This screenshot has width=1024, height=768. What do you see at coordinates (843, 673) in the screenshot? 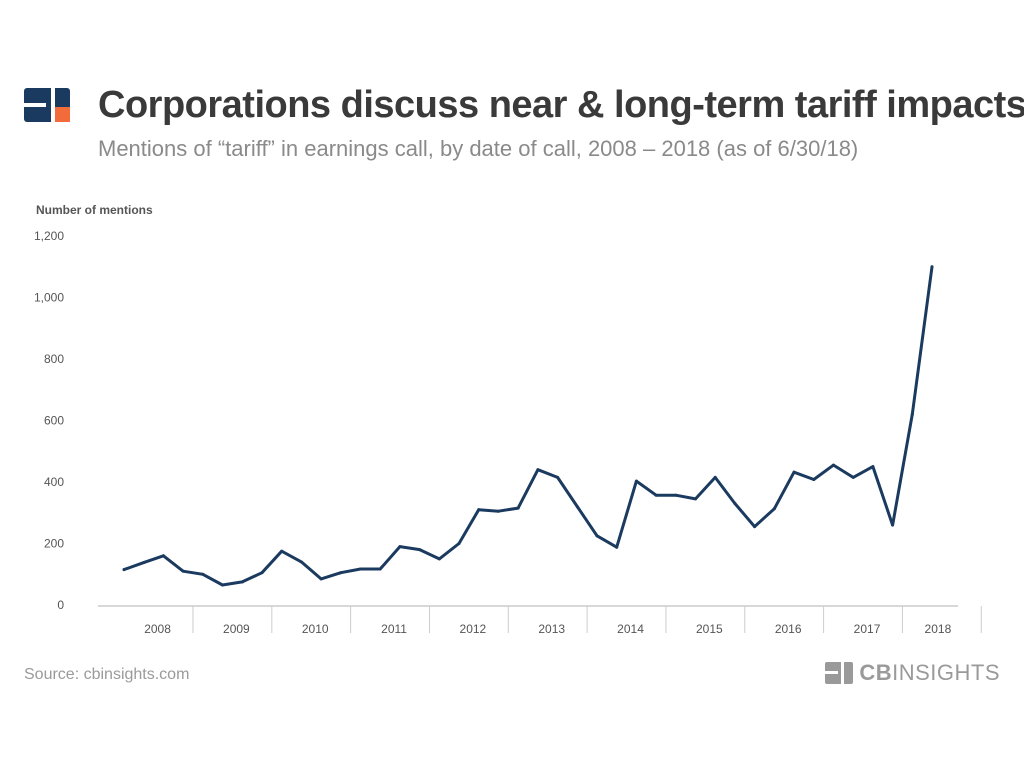
I see `brand-mark-gap-vertical` at bounding box center [843, 673].